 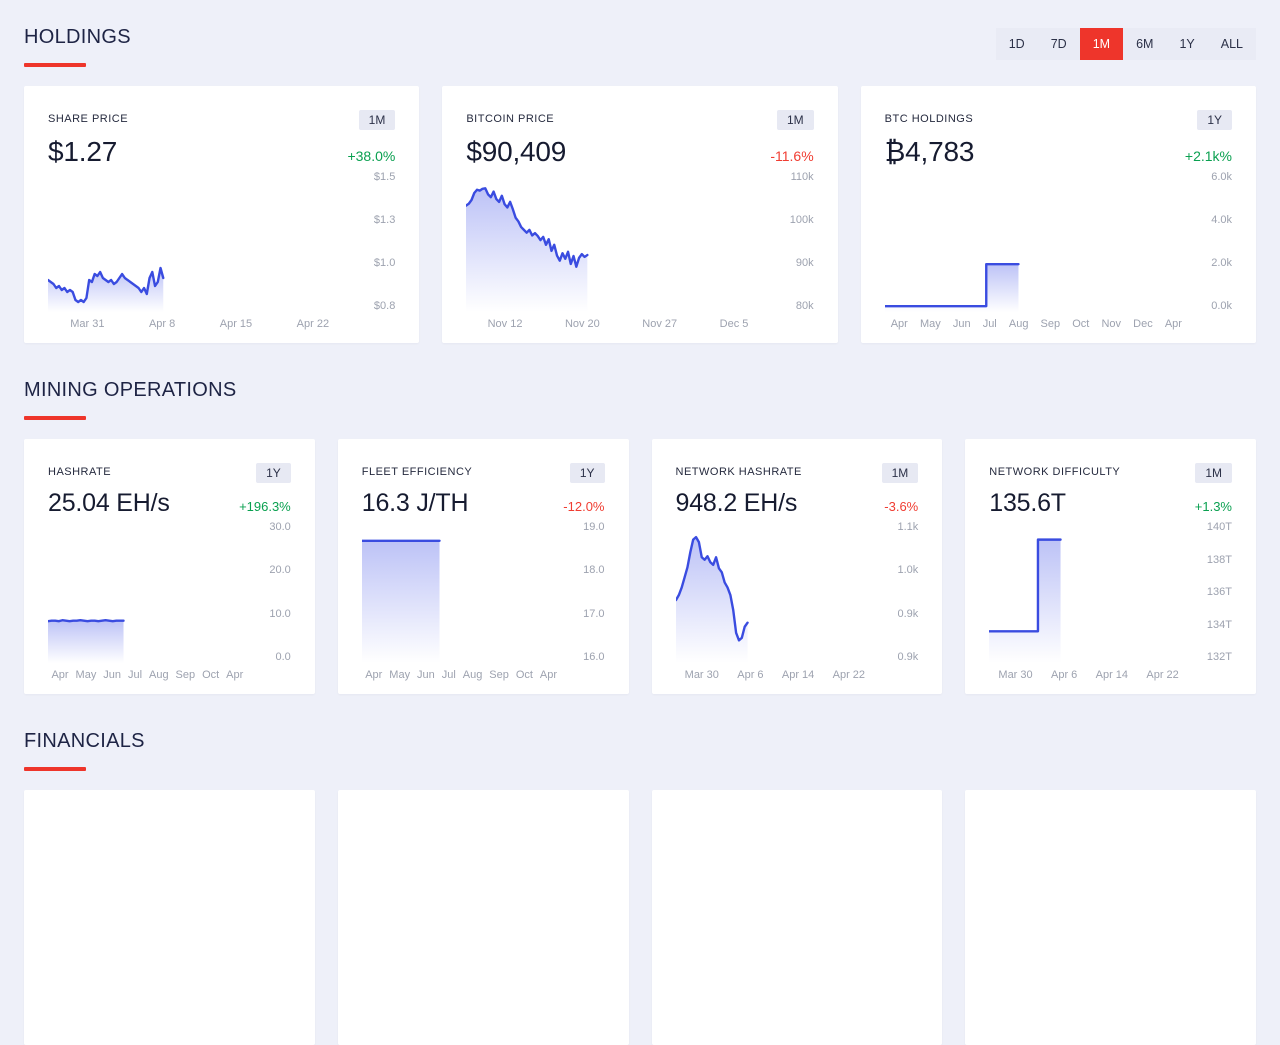 What do you see at coordinates (426, 675) in the screenshot?
I see `x-tick-label: Jun` at bounding box center [426, 675].